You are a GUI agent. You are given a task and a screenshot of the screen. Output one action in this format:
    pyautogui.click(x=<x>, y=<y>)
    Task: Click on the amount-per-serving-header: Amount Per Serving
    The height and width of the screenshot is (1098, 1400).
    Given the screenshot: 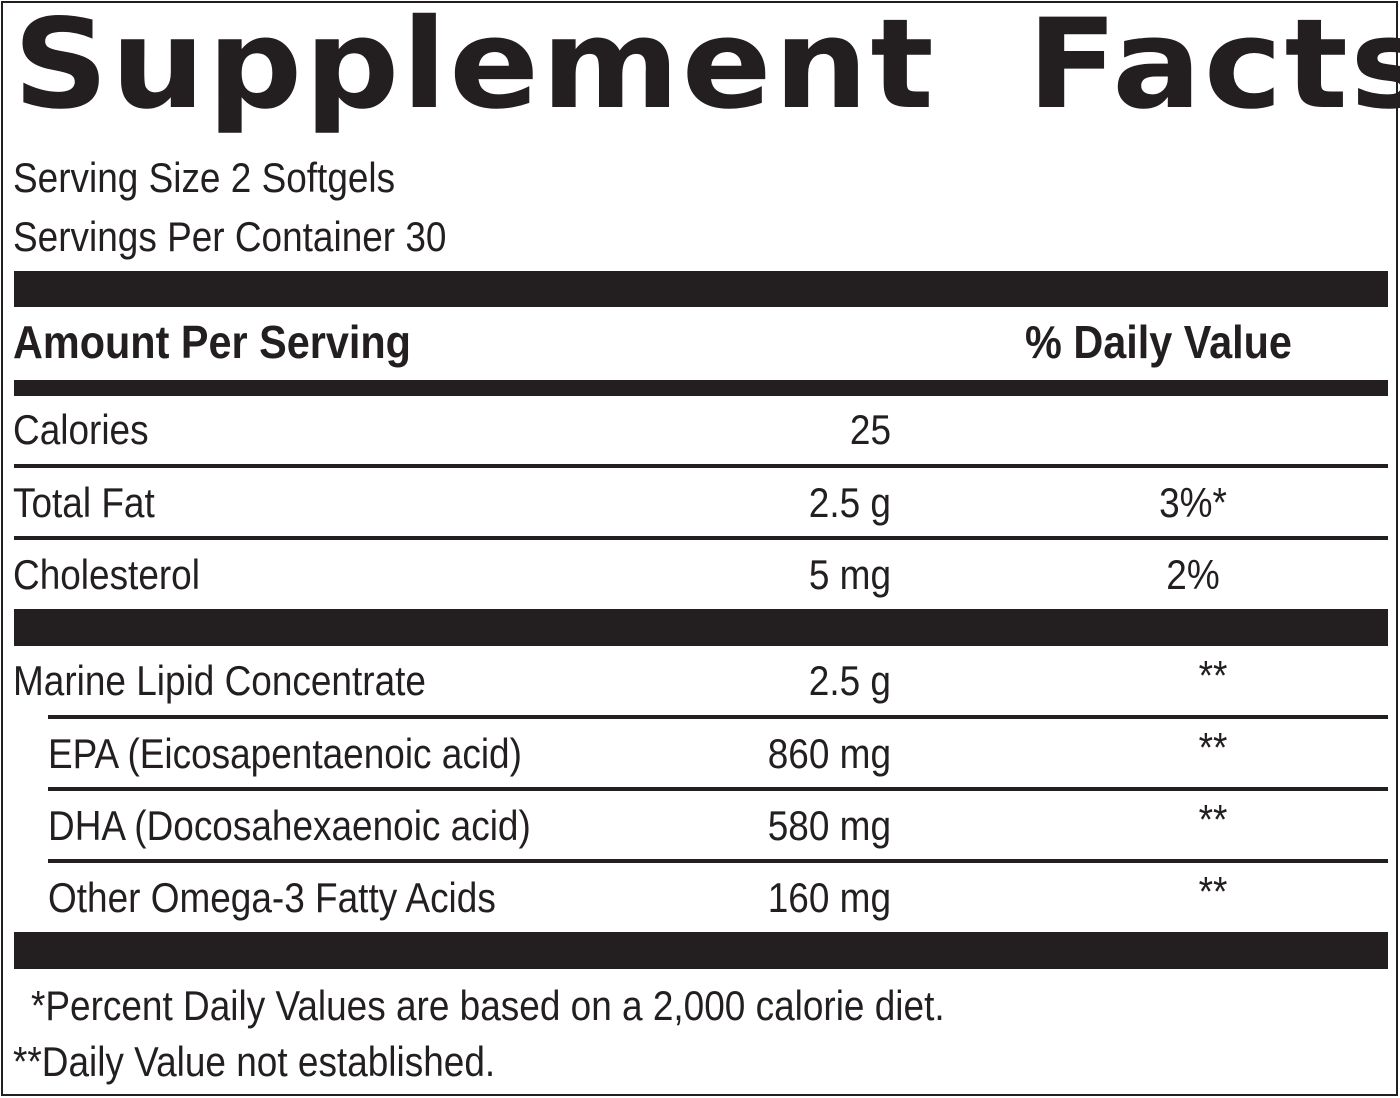 What is the action you would take?
    pyautogui.click(x=212, y=342)
    